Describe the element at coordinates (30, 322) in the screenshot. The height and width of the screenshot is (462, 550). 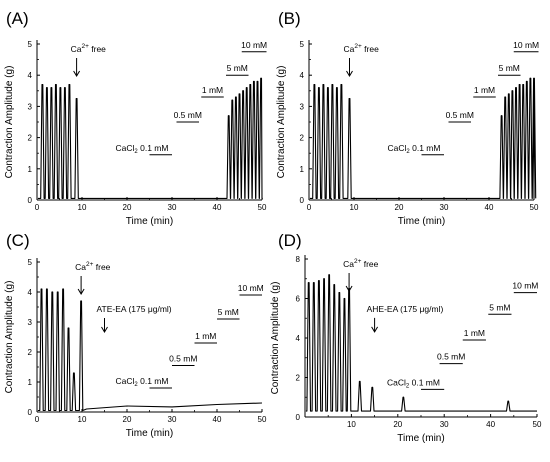
I see `y-tick-label: 3` at that location.